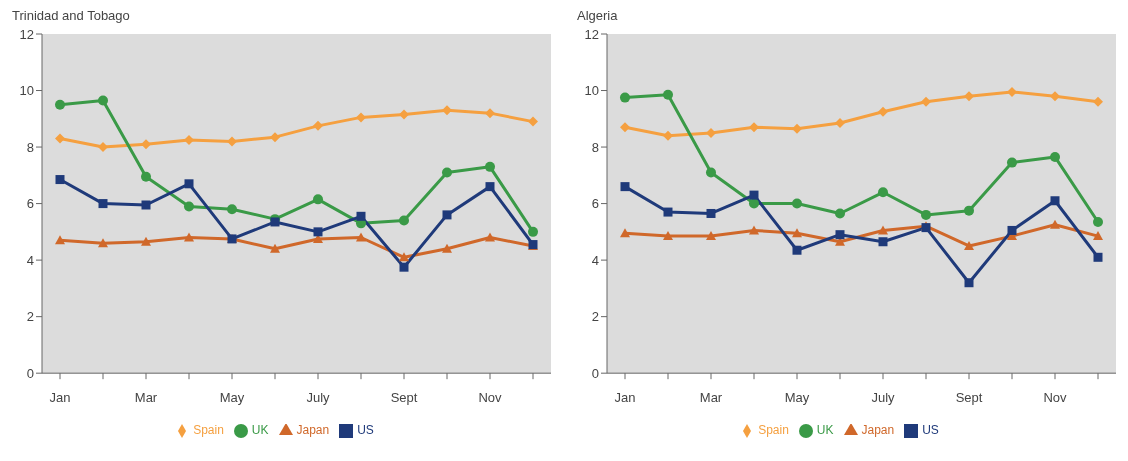 This screenshot has height=461, width=1128. What do you see at coordinates (318, 398) in the screenshot?
I see `x-tick-label: July` at bounding box center [318, 398].